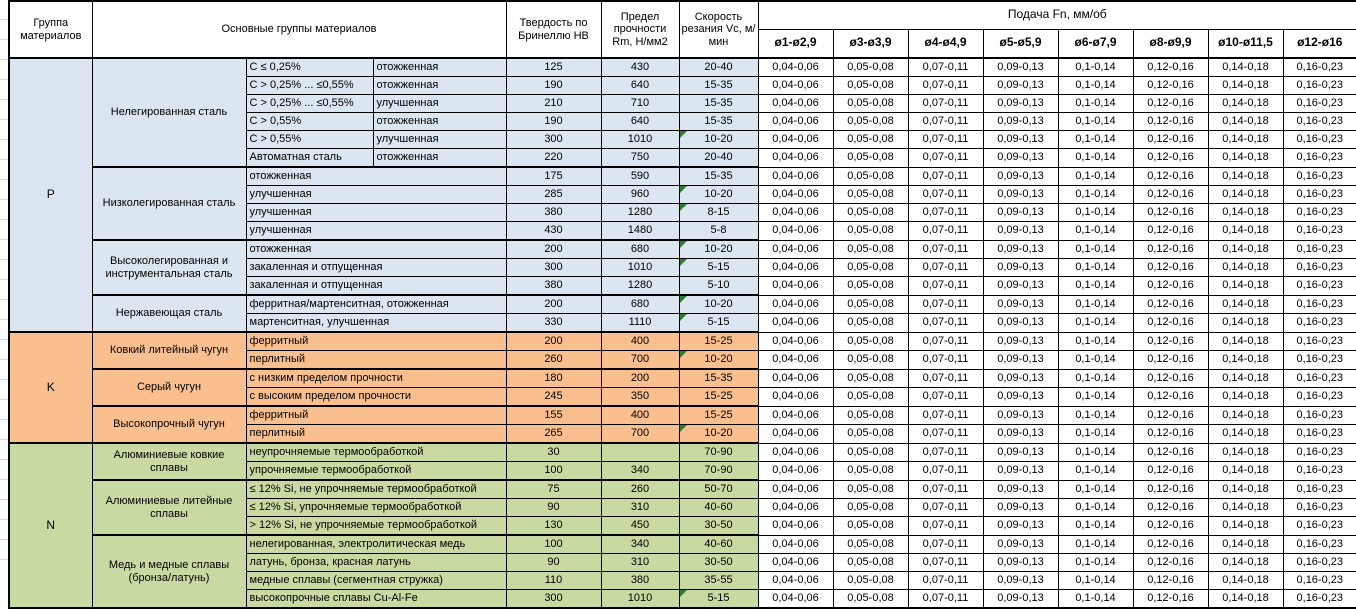 The height and width of the screenshot is (609, 1356). Describe the element at coordinates (50, 525) in the screenshot. I see `group-code-cell: N` at that location.